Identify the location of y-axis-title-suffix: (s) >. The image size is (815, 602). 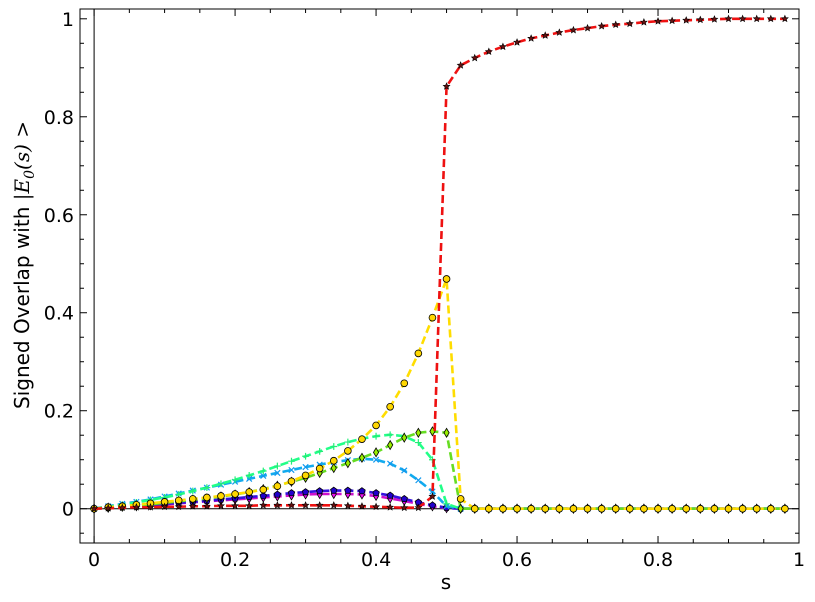
(22, 145).